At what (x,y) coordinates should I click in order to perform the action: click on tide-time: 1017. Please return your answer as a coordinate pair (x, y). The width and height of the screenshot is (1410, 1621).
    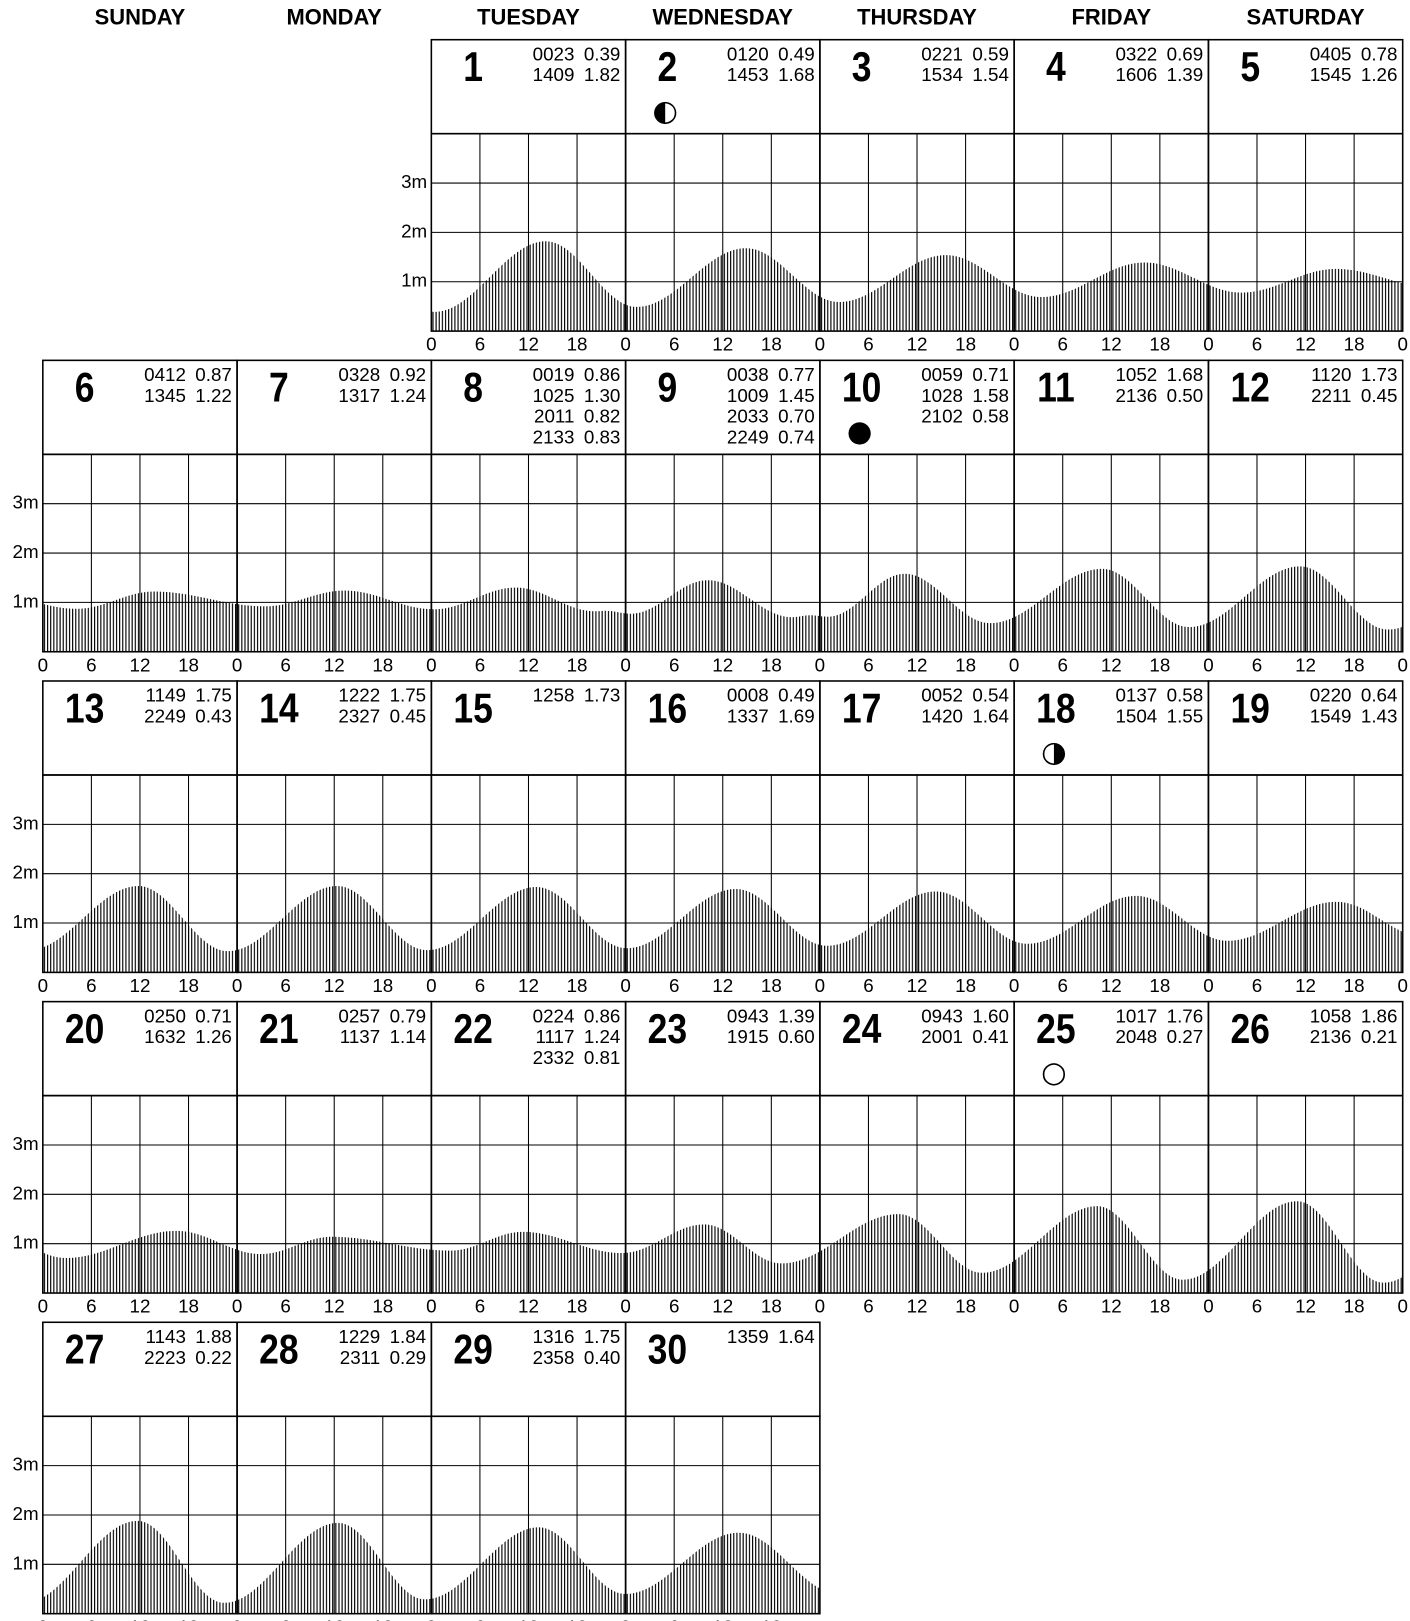
    Looking at the image, I should click on (1136, 1015).